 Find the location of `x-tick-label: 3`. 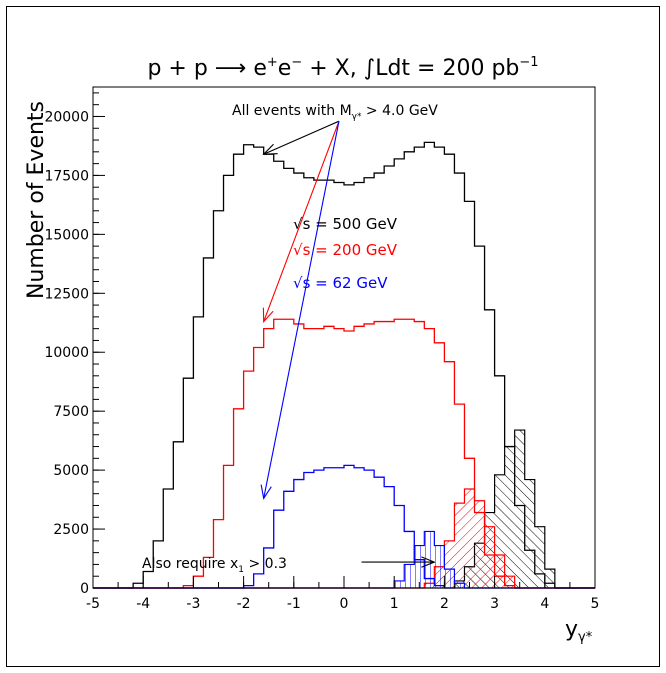

x-tick-label: 3 is located at coordinates (494, 604).